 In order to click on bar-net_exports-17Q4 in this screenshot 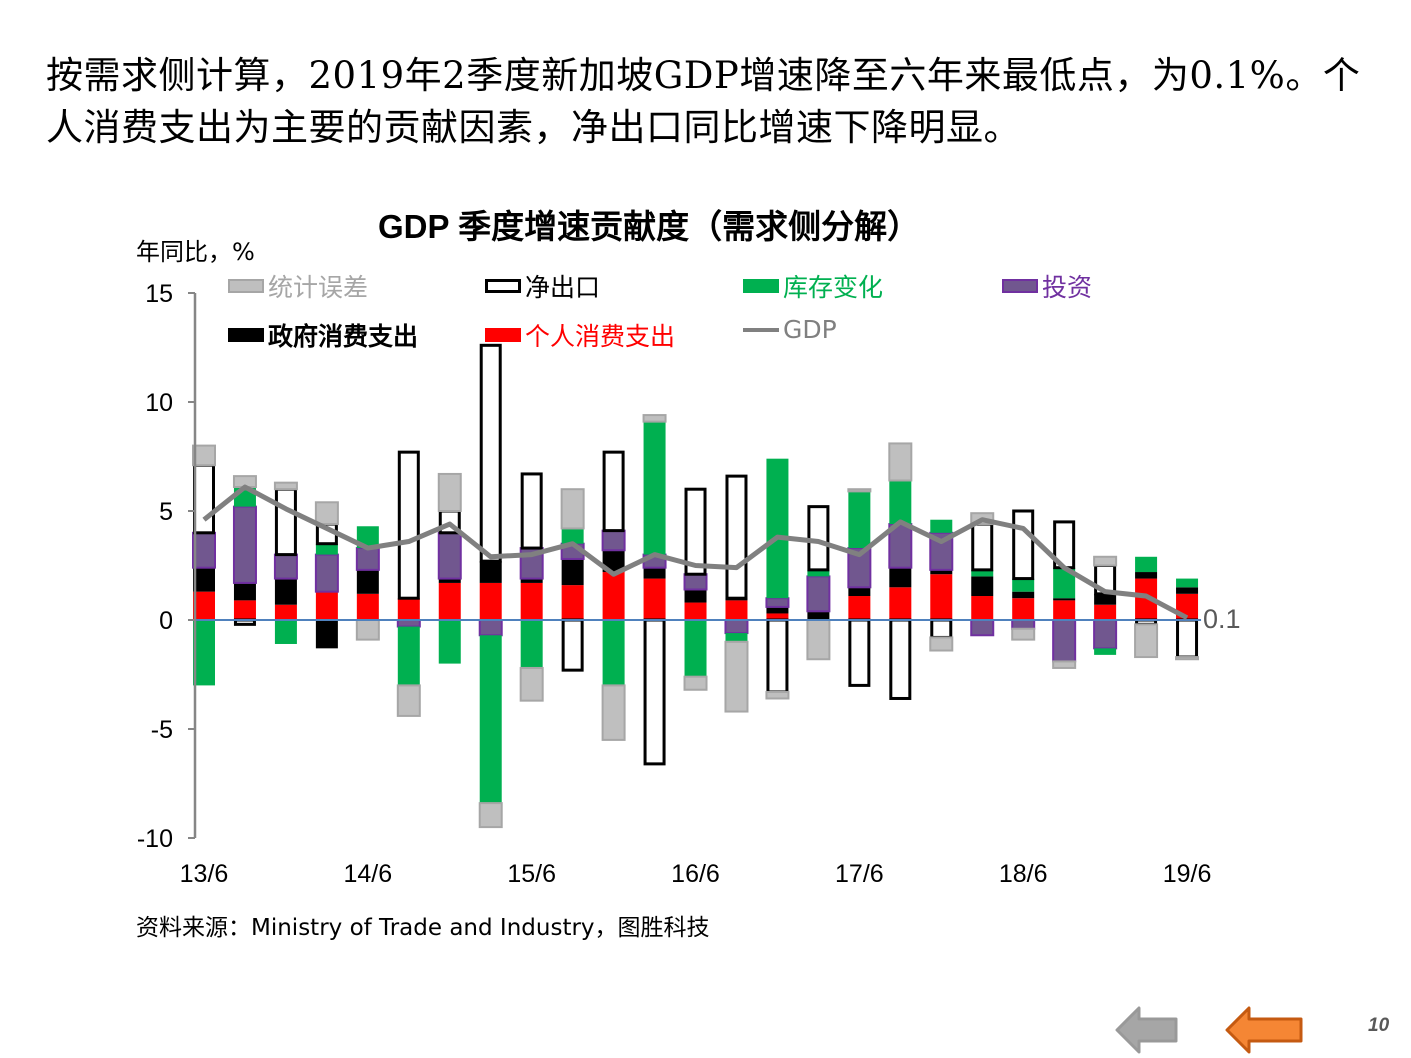, I will do `click(941, 628)`.